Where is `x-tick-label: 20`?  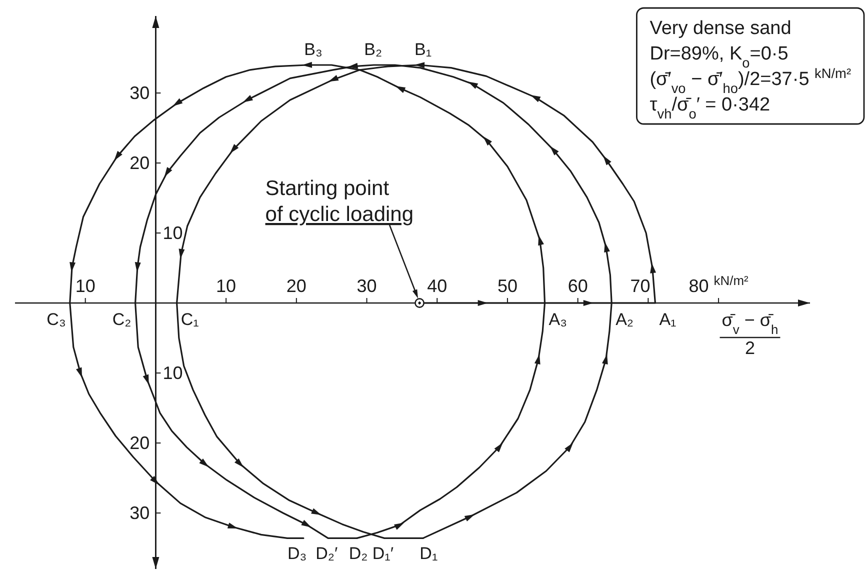
x-tick-label: 20 is located at coordinates (296, 286).